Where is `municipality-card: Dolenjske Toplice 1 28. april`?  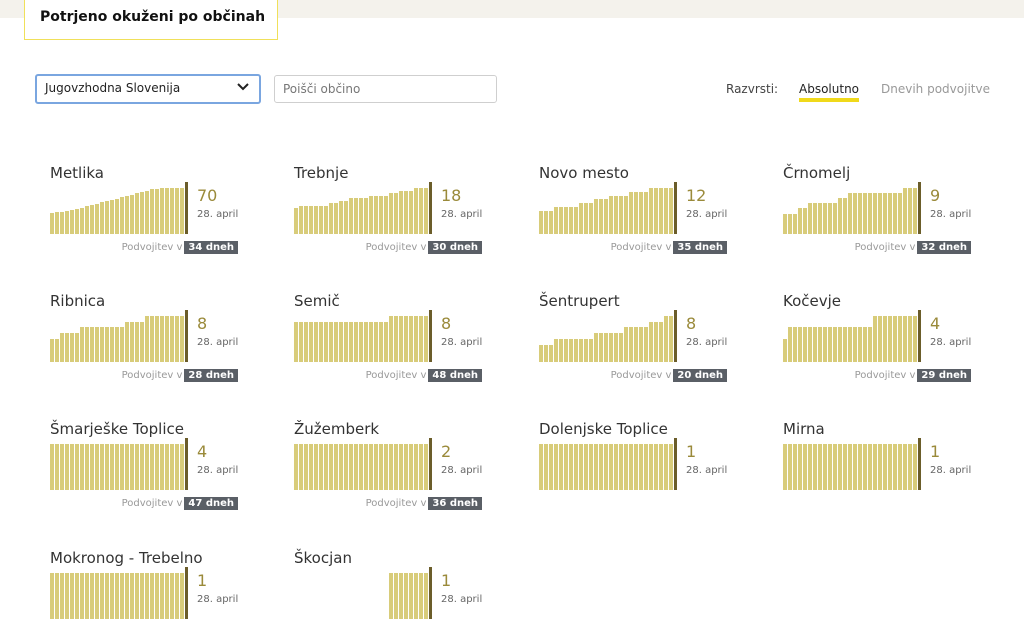
municipality-card: Dolenjske Toplice 1 28. april is located at coordinates (639, 476).